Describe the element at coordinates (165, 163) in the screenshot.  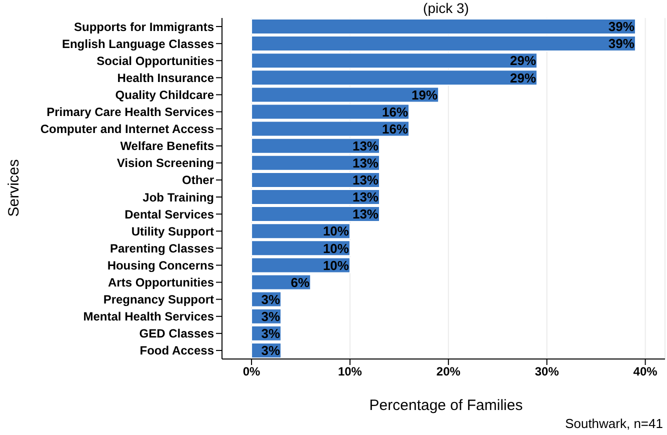
I see `y-tick-label: Vision Screening` at that location.